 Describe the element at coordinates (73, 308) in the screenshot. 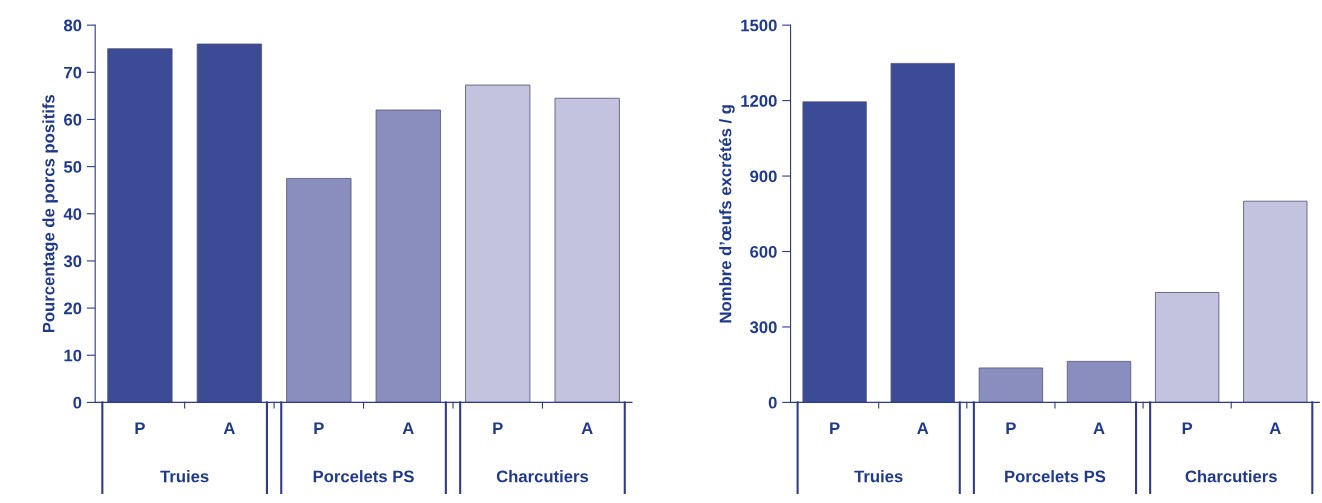

I see `y-tick-label: 20` at that location.